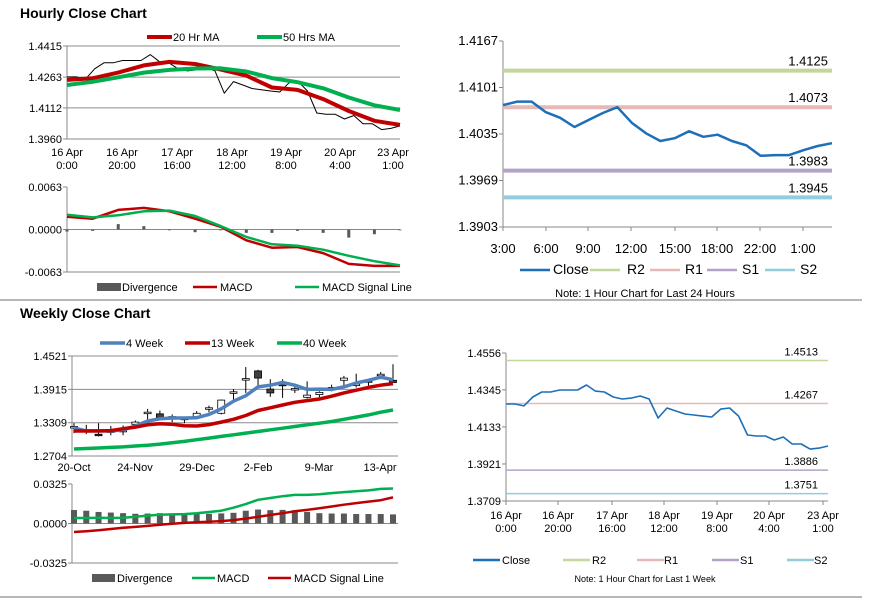 Image resolution: width=873 pixels, height=601 pixels. I want to click on x-tick-label: 19 Apr, so click(717, 516).